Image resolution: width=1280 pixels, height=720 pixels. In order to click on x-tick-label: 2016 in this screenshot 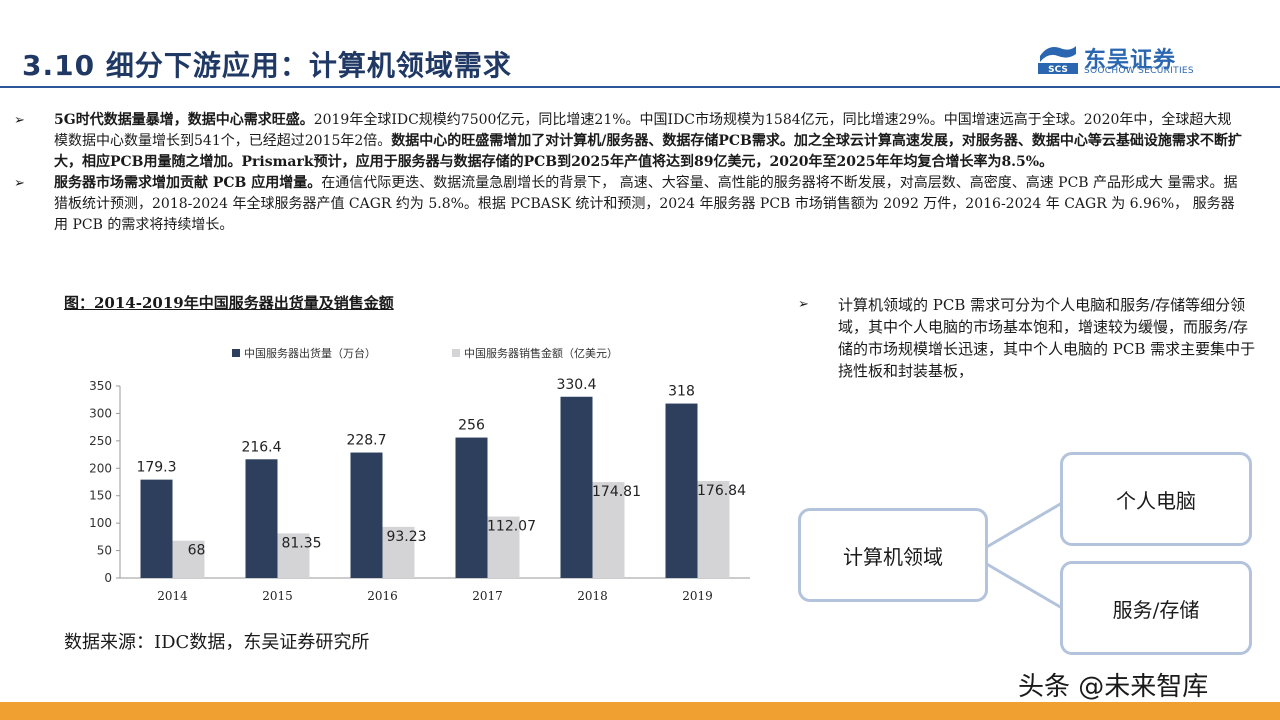, I will do `click(382, 596)`.